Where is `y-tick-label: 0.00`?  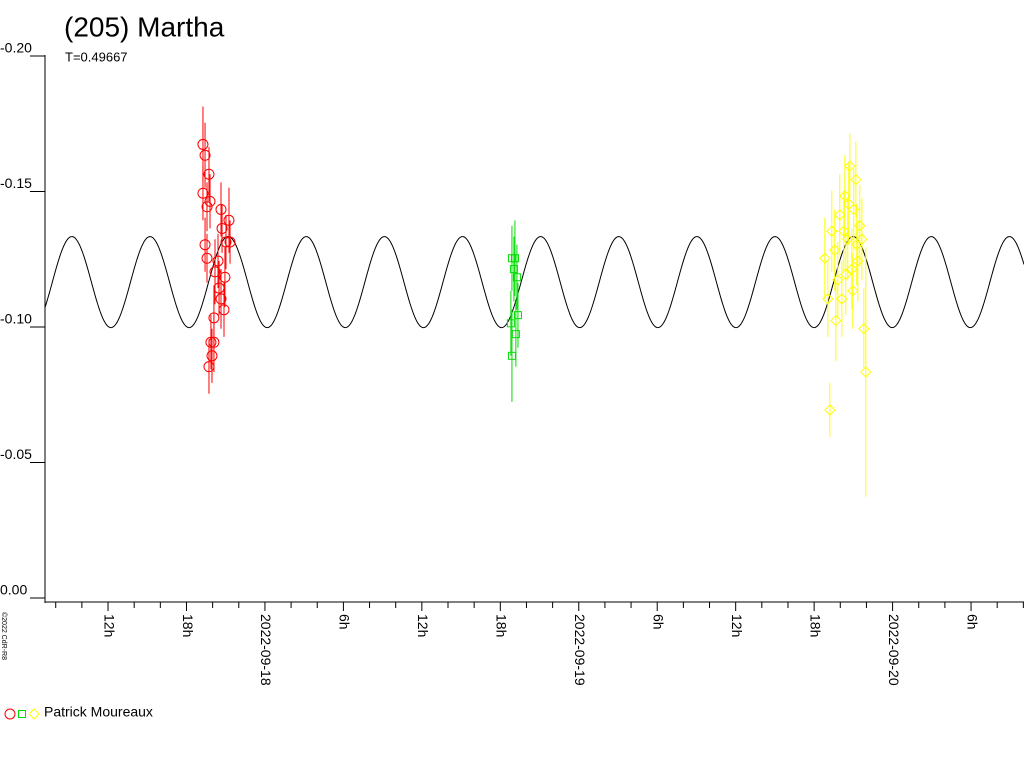
y-tick-label: 0.00 is located at coordinates (13, 590).